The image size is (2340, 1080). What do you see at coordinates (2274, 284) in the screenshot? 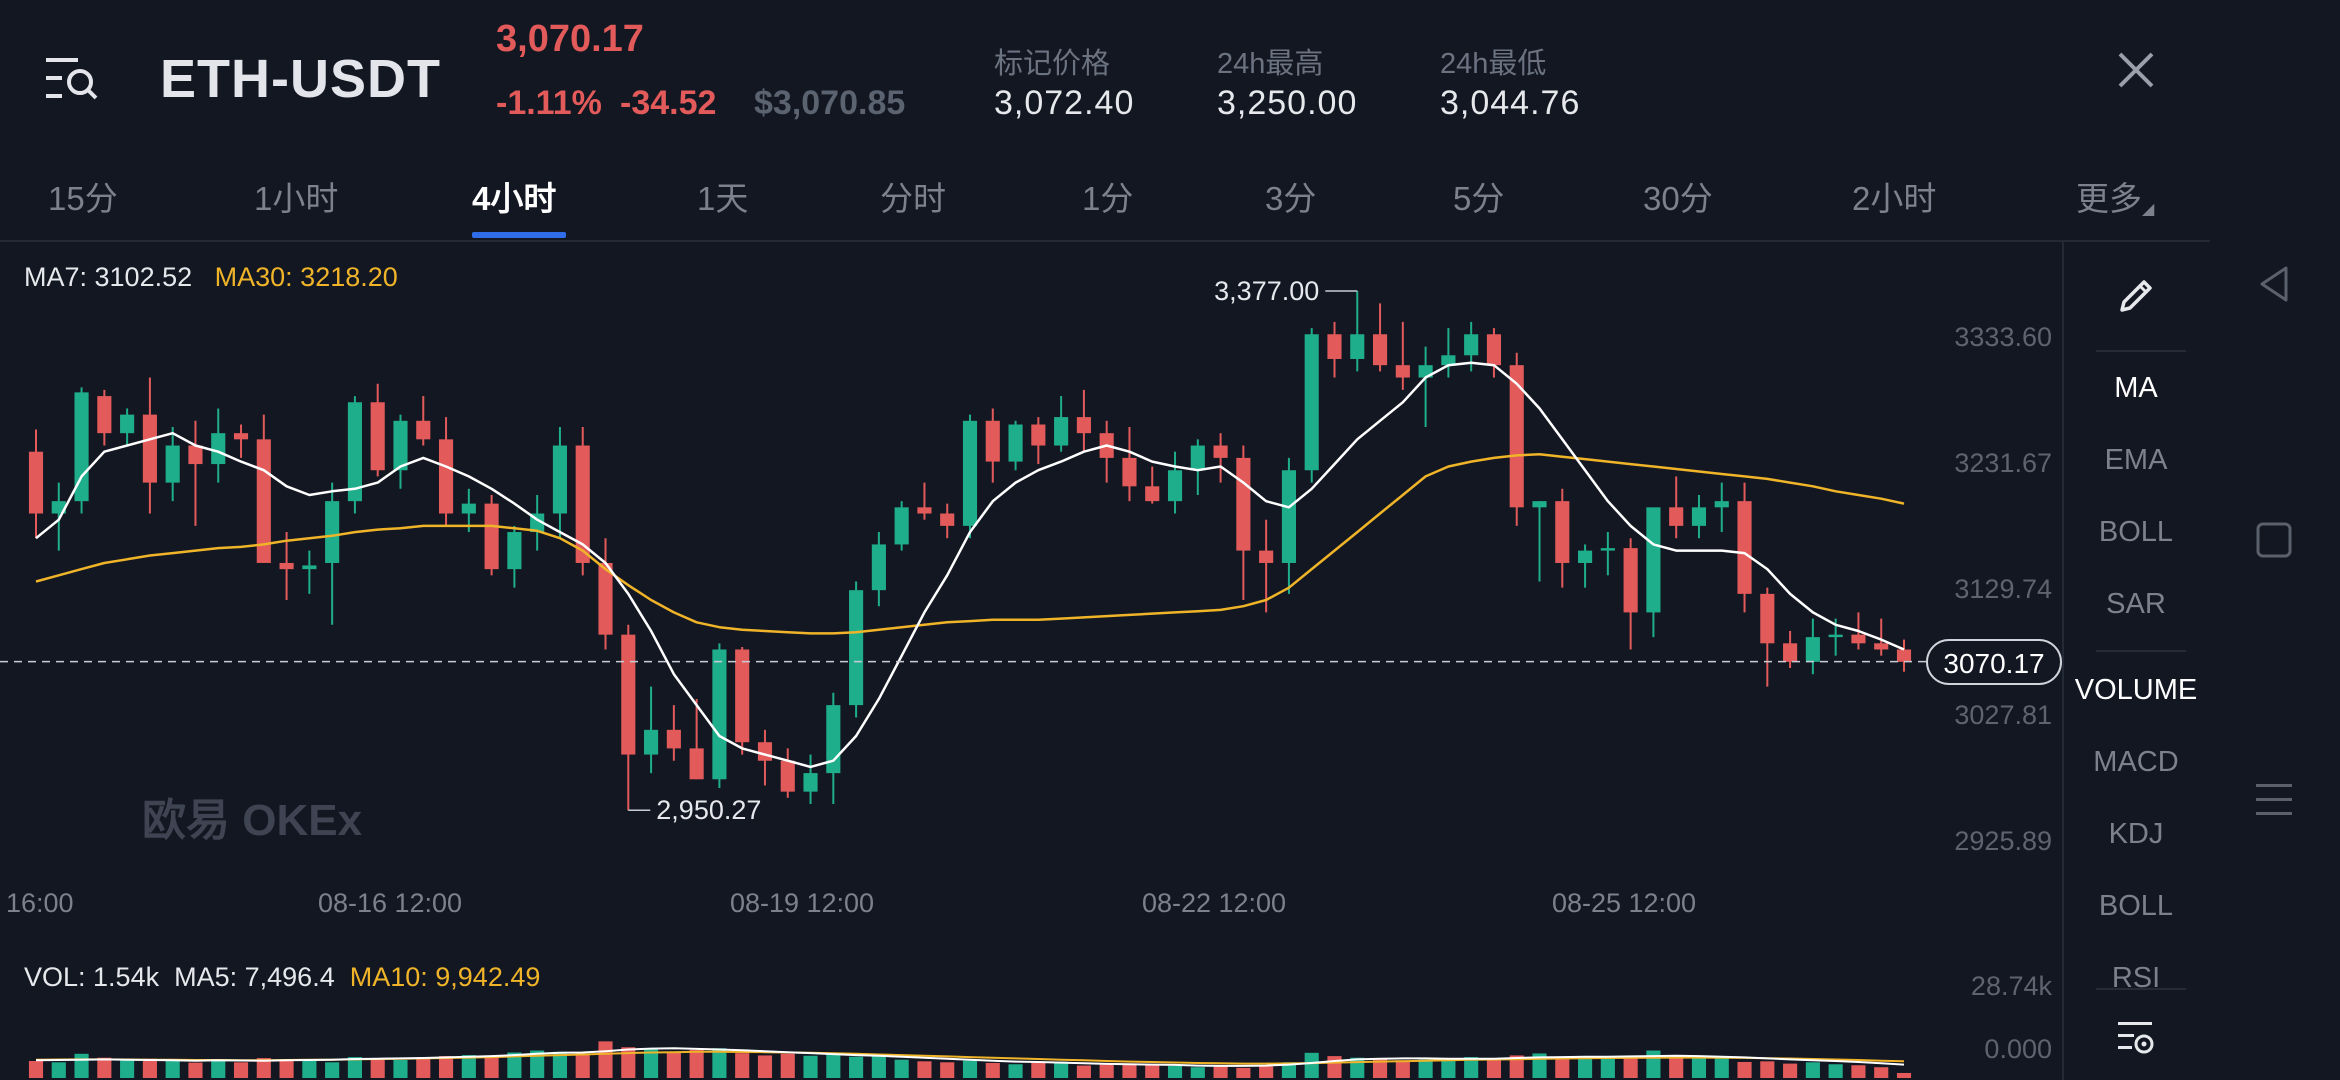
I see `triangle-back-icon` at bounding box center [2274, 284].